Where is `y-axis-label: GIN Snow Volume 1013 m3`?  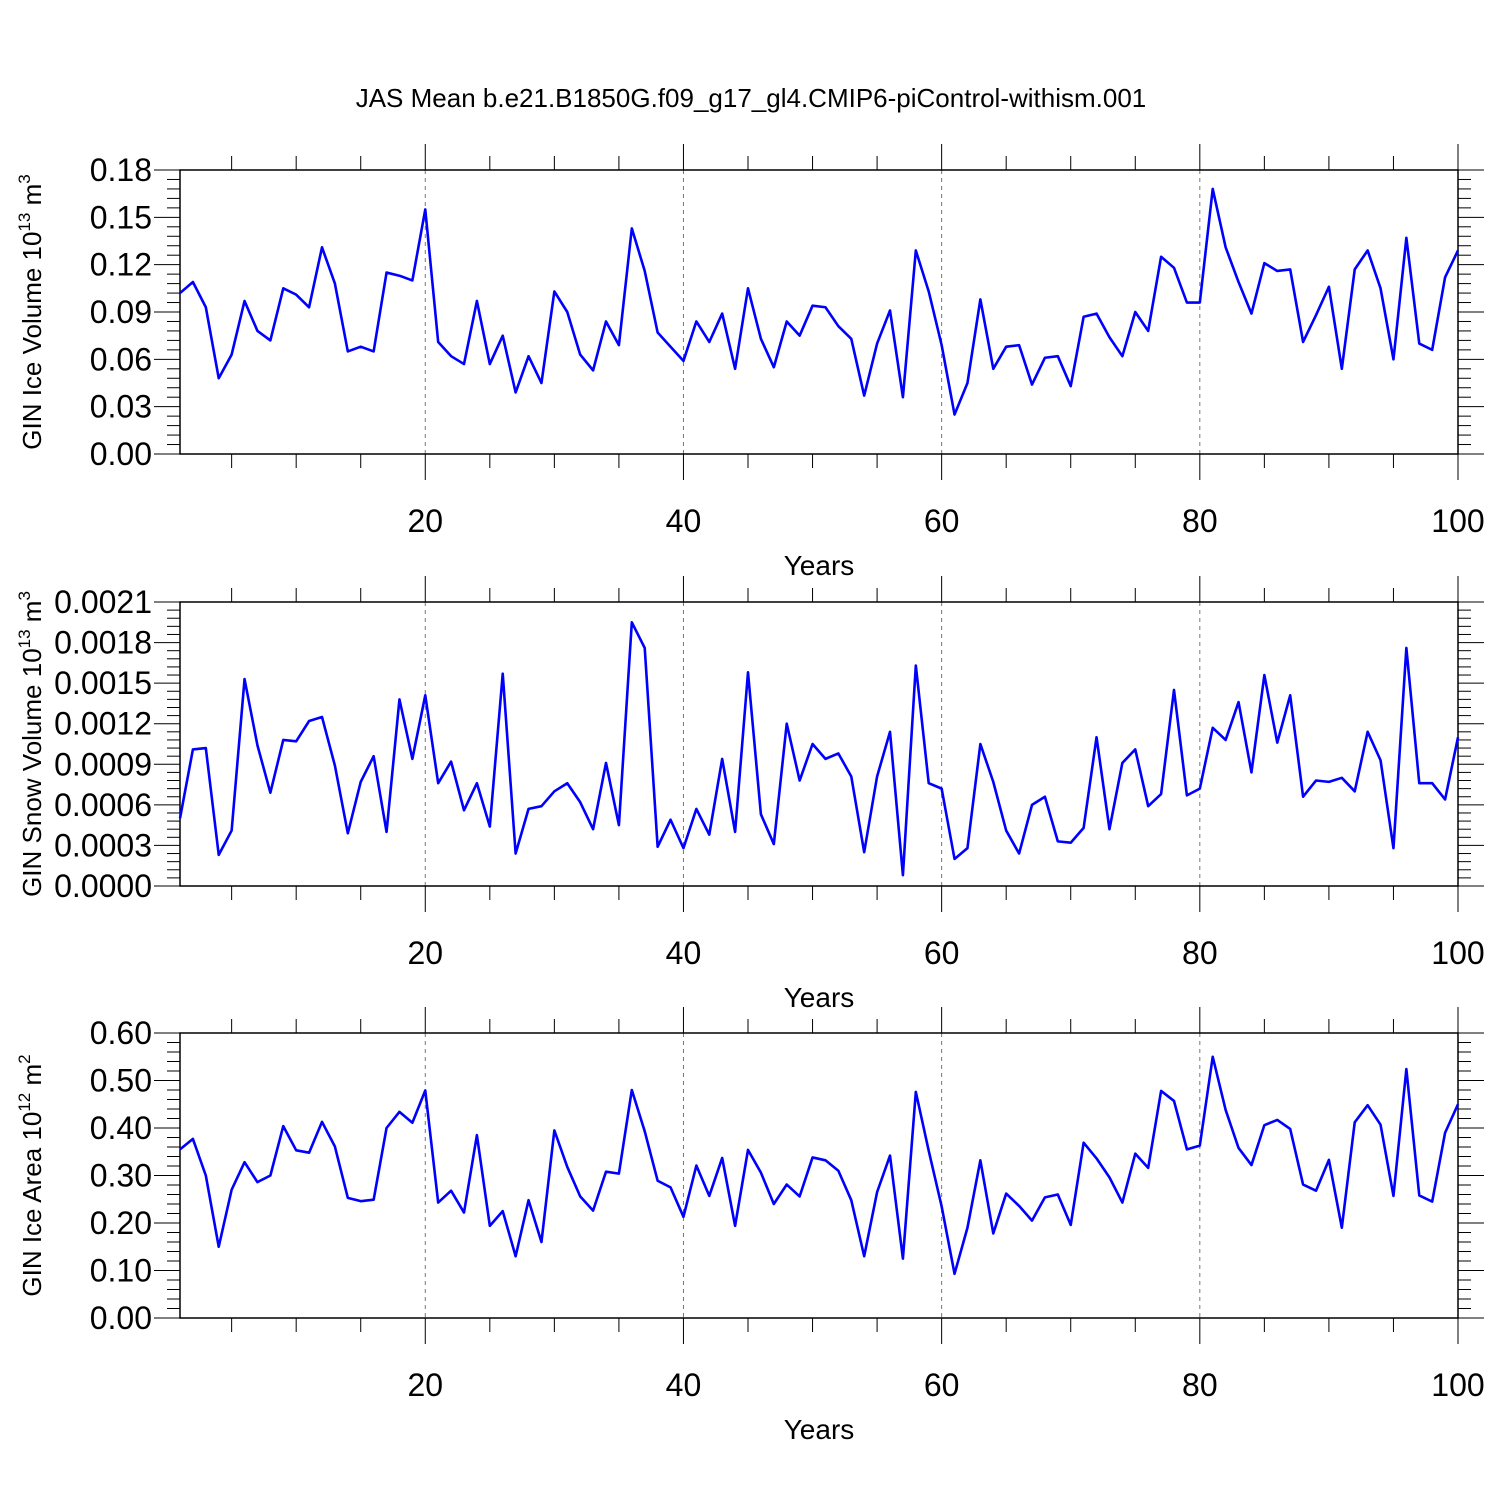 y-axis-label: GIN Snow Volume 1013 m3 is located at coordinates (31, 744).